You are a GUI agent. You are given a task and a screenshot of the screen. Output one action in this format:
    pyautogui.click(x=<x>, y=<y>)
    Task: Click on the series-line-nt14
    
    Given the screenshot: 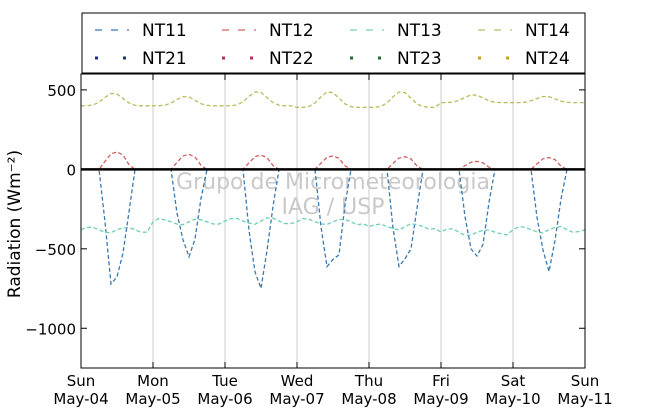 What is the action you would take?
    pyautogui.click(x=332, y=100)
    